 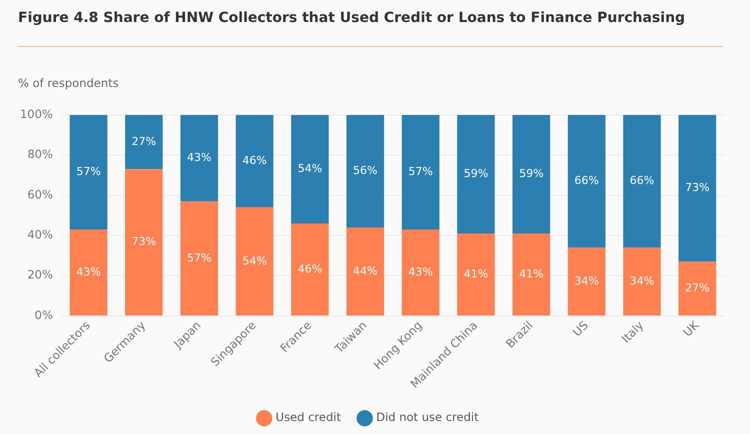 What do you see at coordinates (68, 83) in the screenshot?
I see `y-axis-title: % of respondents` at bounding box center [68, 83].